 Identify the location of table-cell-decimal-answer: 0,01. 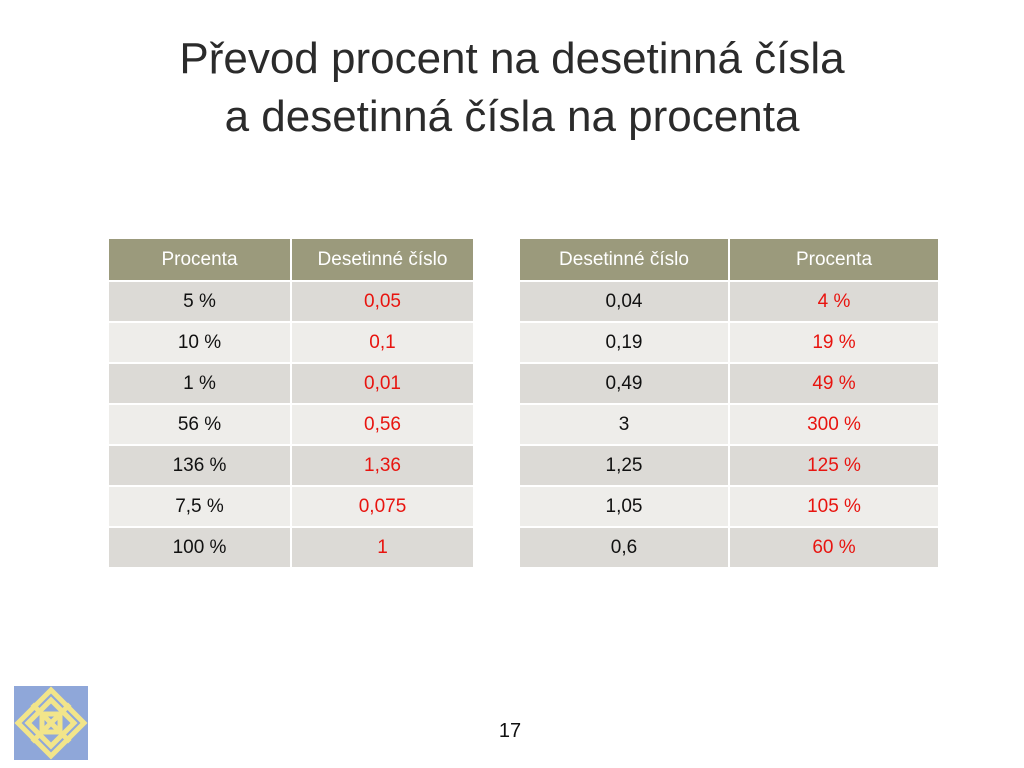
(382, 384).